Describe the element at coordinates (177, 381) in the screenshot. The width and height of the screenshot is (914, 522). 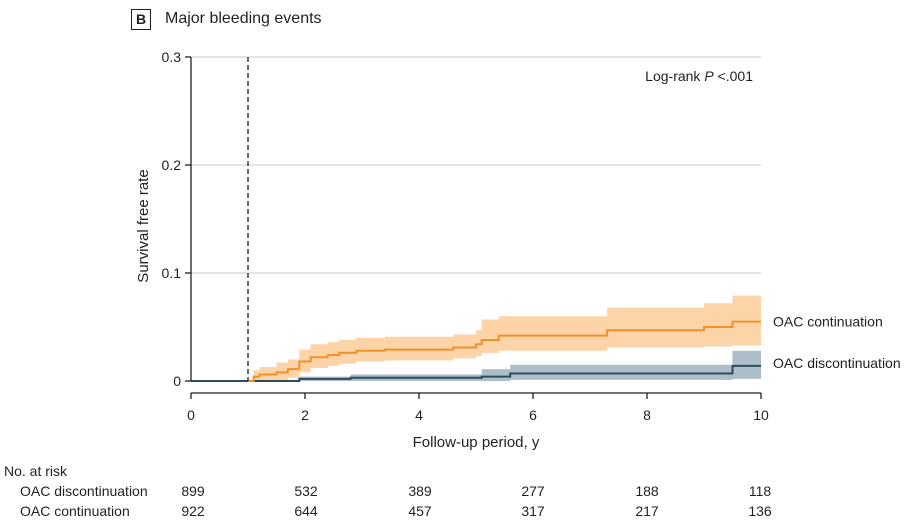
I see `y-tick-label: 0` at that location.